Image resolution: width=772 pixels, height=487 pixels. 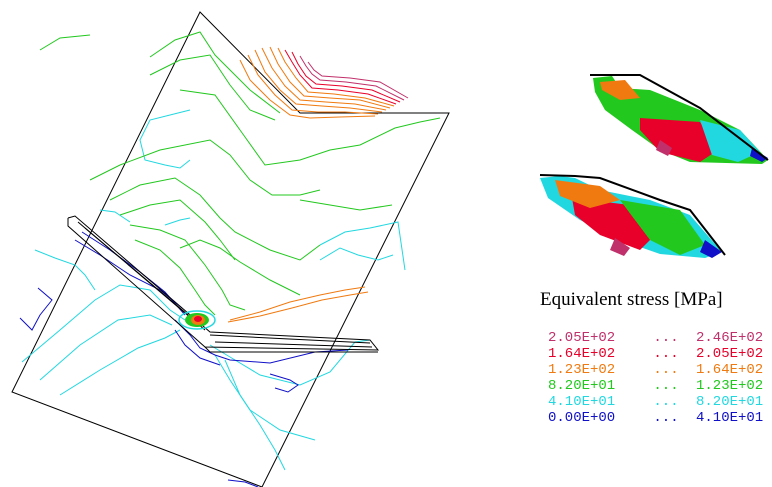 I want to click on contours-magenta, so click(x=354, y=78).